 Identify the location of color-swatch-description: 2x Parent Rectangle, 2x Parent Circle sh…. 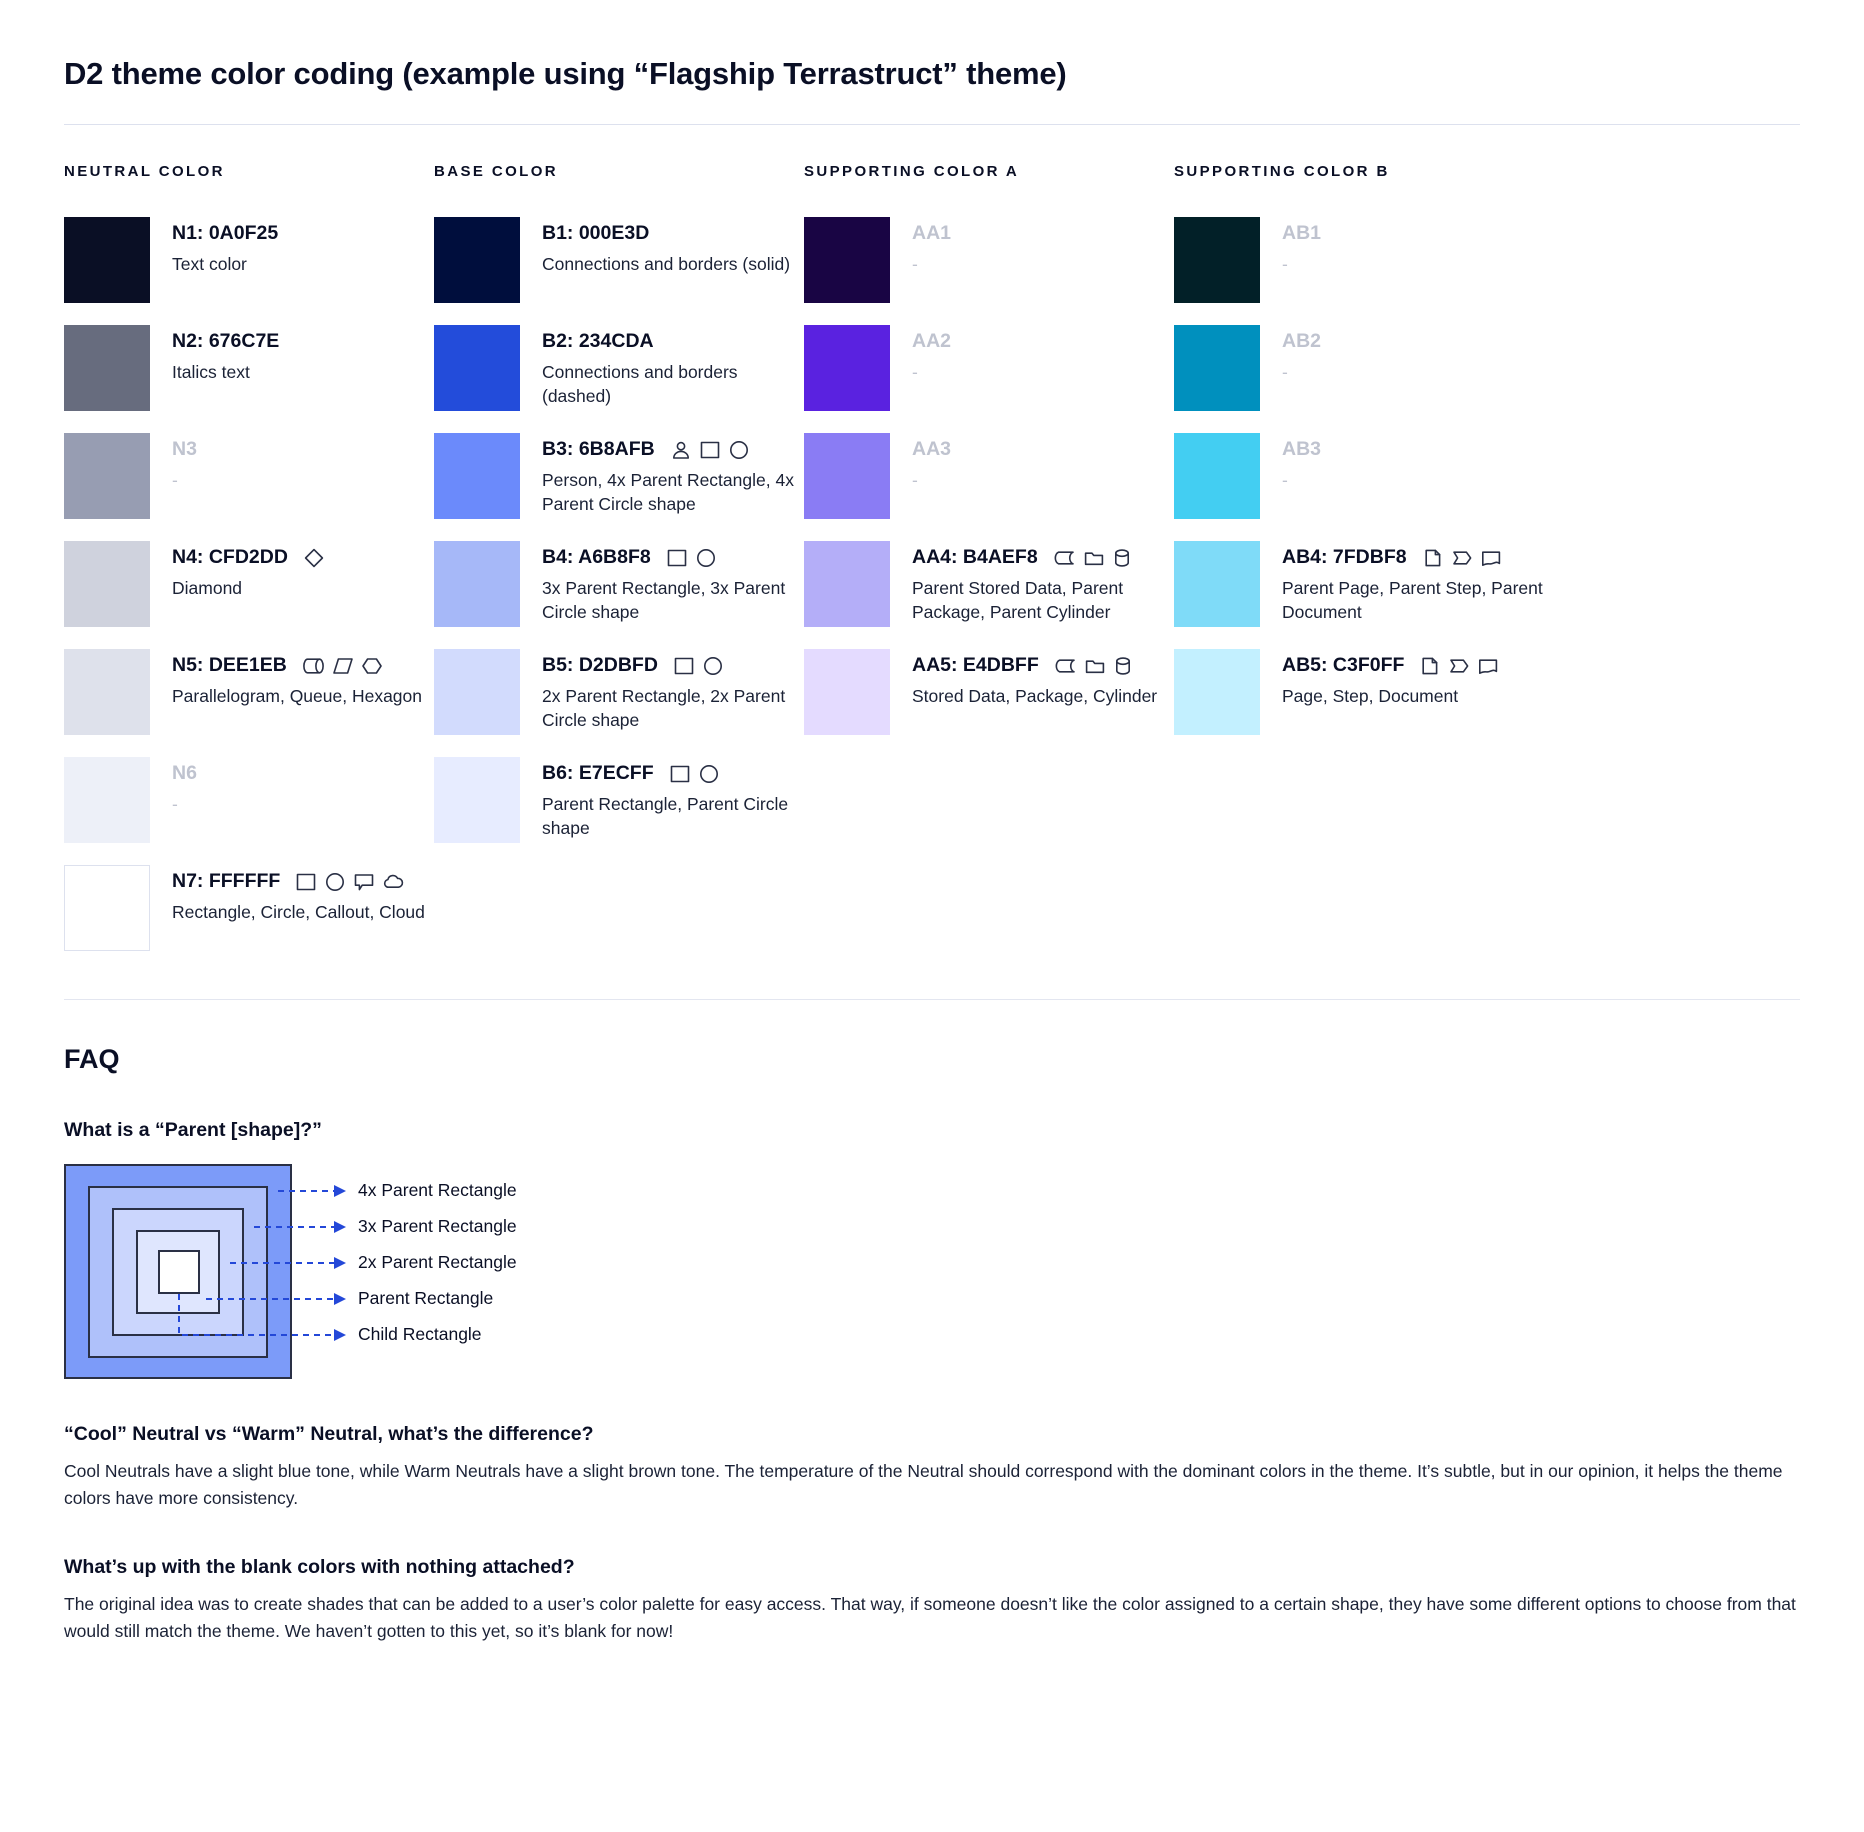
(664, 708).